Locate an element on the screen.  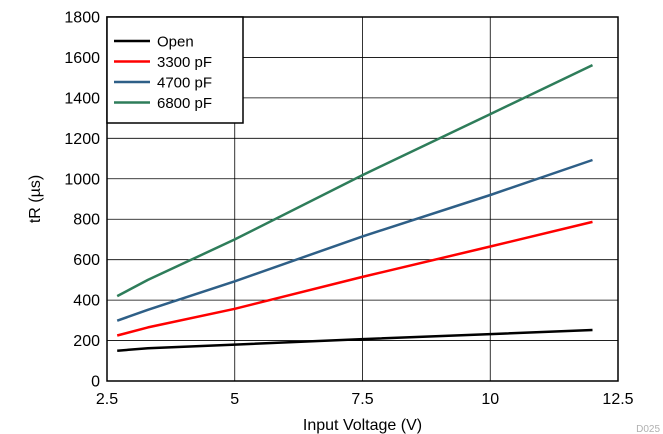
x-axis-ticks: 2.5 5 7.5 10 12.5 is located at coordinates (365, 399).